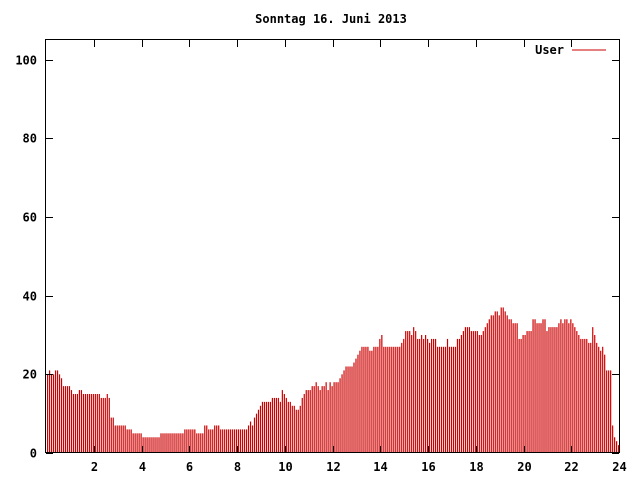 The image size is (640, 480). I want to click on x-tick-label: 22, so click(571, 467).